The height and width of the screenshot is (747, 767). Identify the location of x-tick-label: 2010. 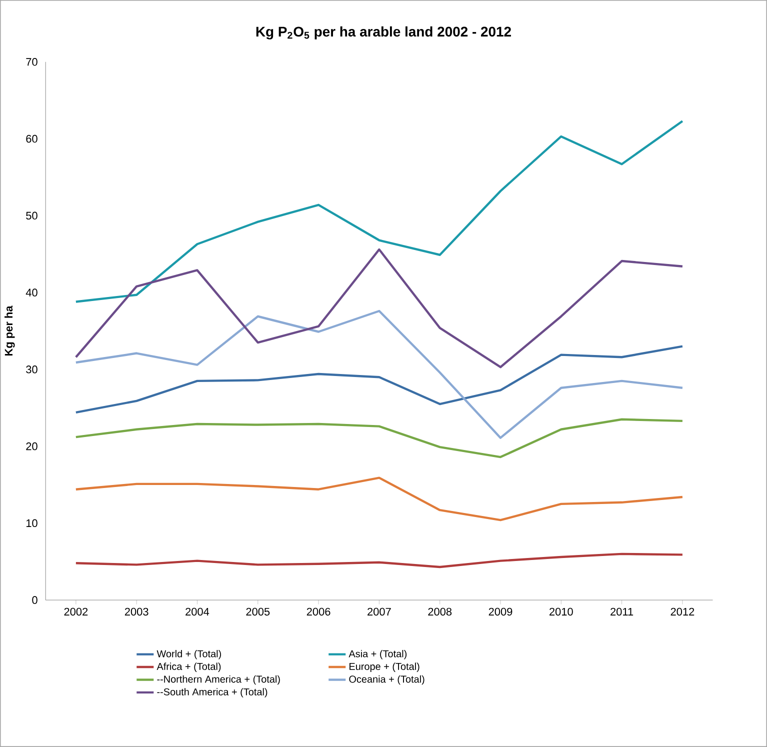
(561, 612).